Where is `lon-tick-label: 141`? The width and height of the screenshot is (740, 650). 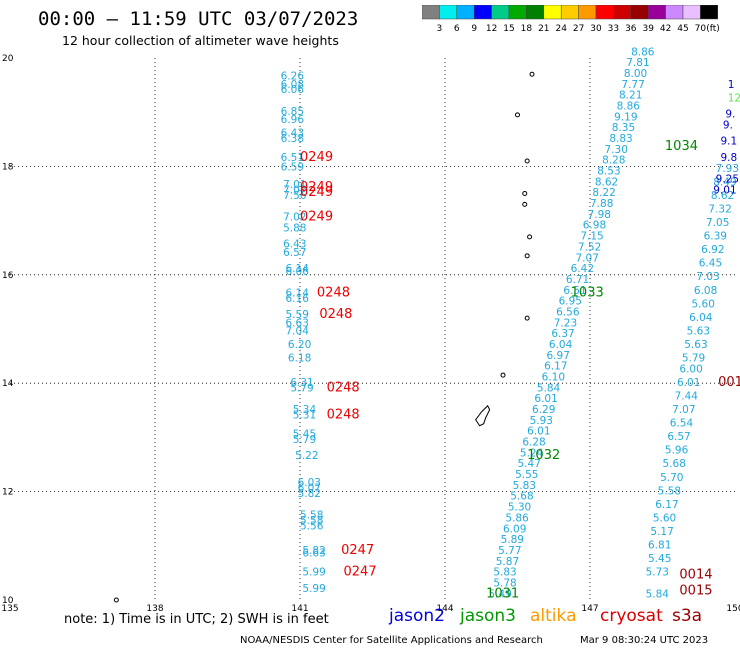
lon-tick-label: 141 is located at coordinates (299, 609).